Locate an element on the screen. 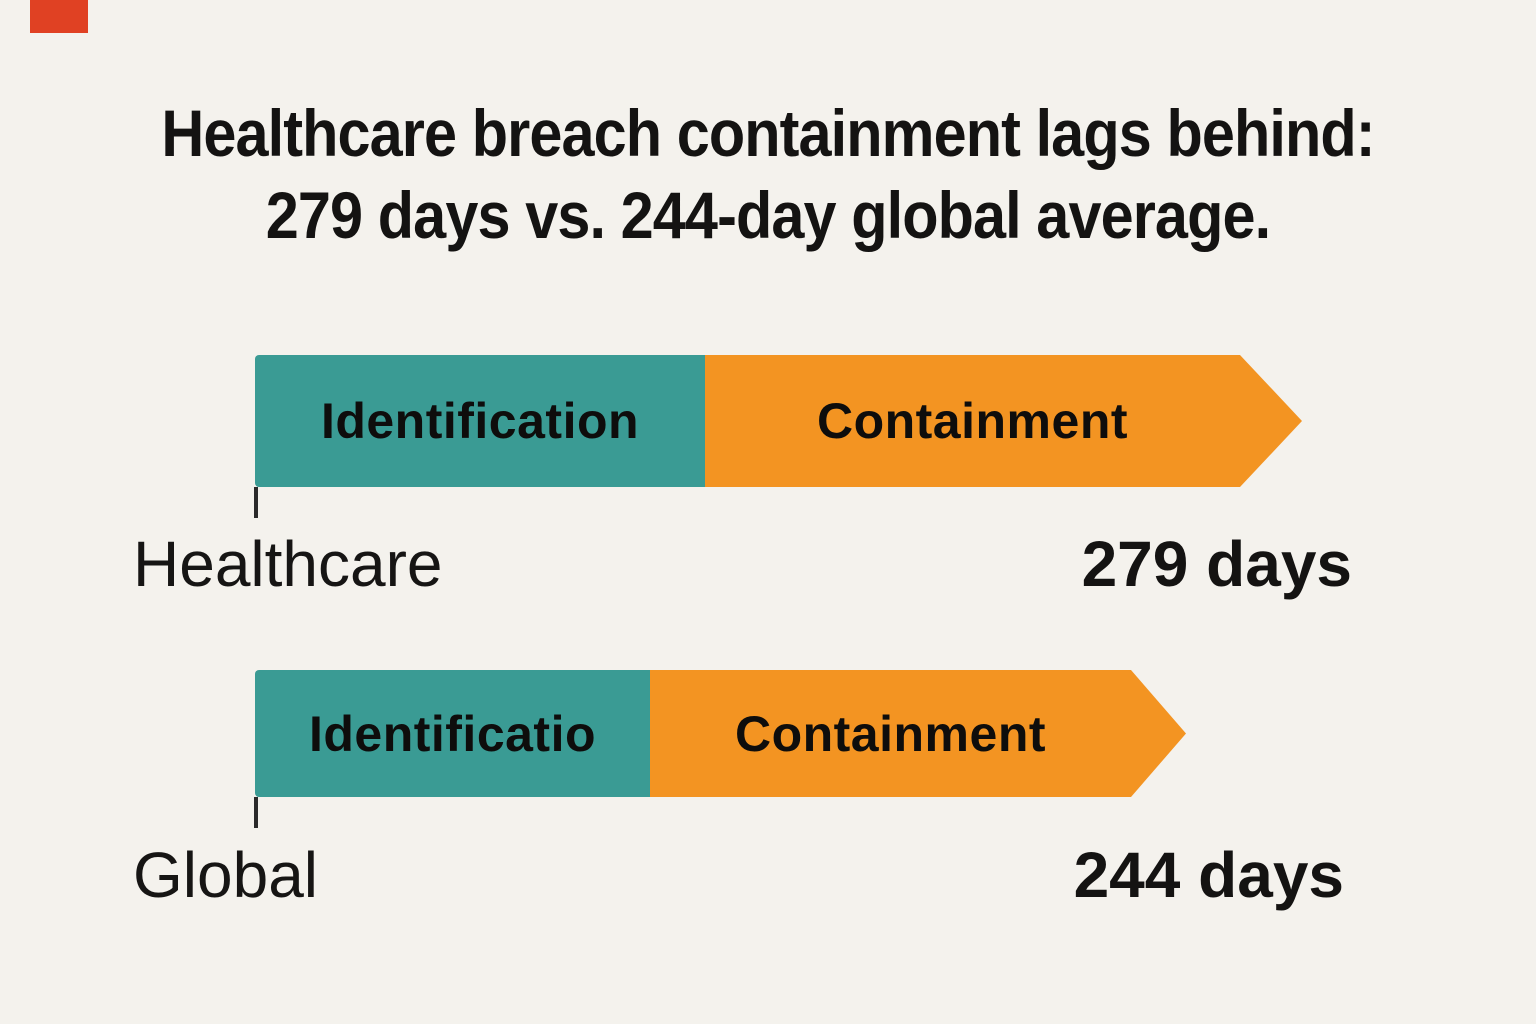  bar-global: Identificatio Containment is located at coordinates (720, 733).